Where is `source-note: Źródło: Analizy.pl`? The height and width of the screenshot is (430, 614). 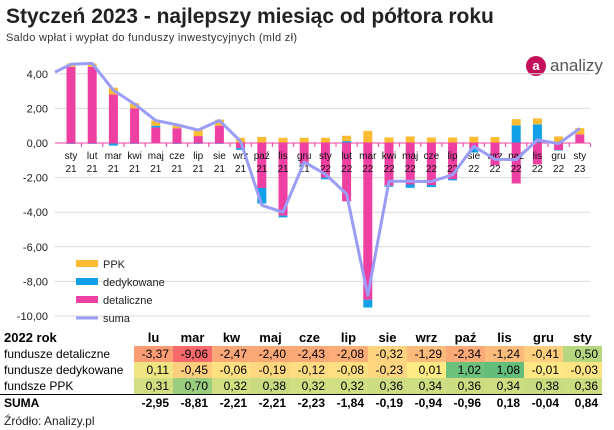
source-note: Źródło: Analizy.pl is located at coordinates (49, 421).